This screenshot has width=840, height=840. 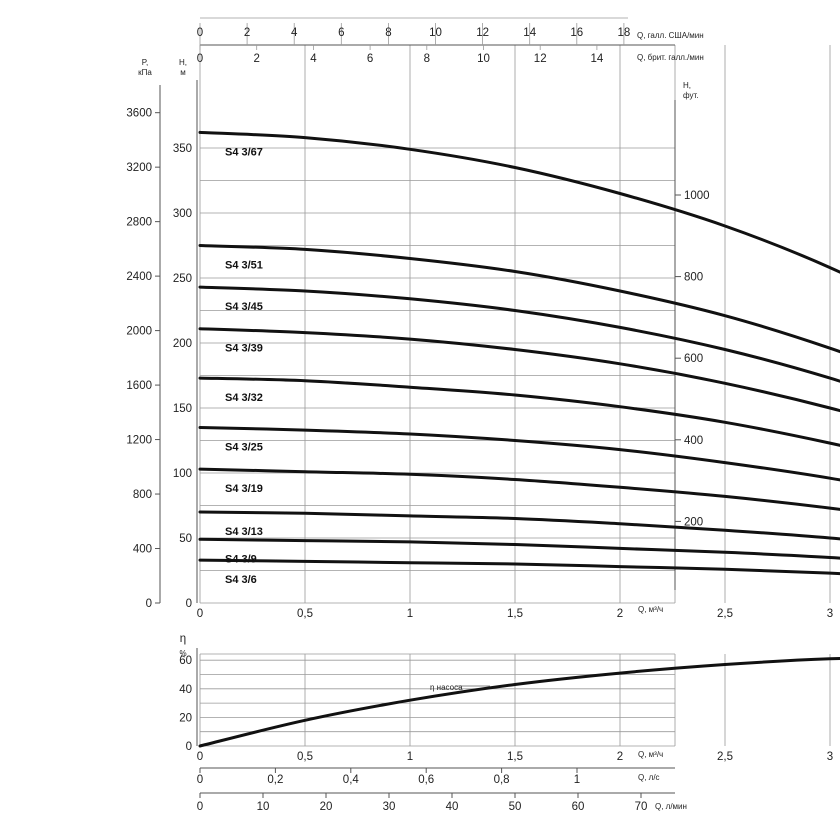 I want to click on efficiency-tick-label: 60, so click(x=185, y=661).